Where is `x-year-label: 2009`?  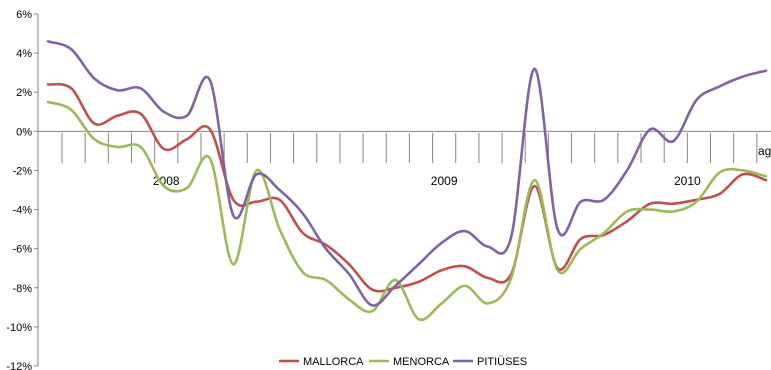 x-year-label: 2009 is located at coordinates (444, 181).